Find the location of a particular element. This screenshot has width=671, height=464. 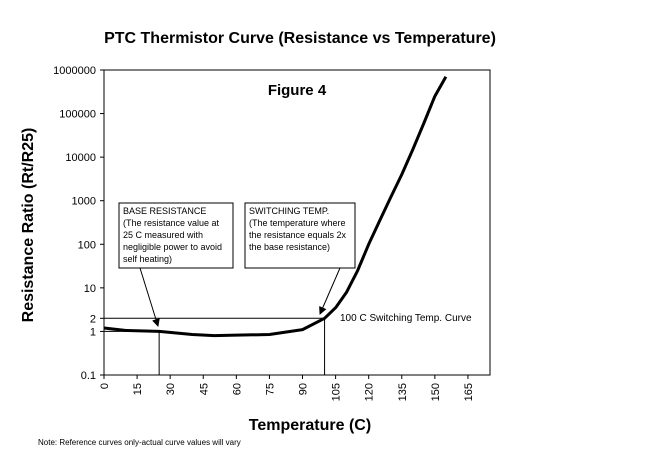

x-tick-label: 0 is located at coordinates (105, 386).